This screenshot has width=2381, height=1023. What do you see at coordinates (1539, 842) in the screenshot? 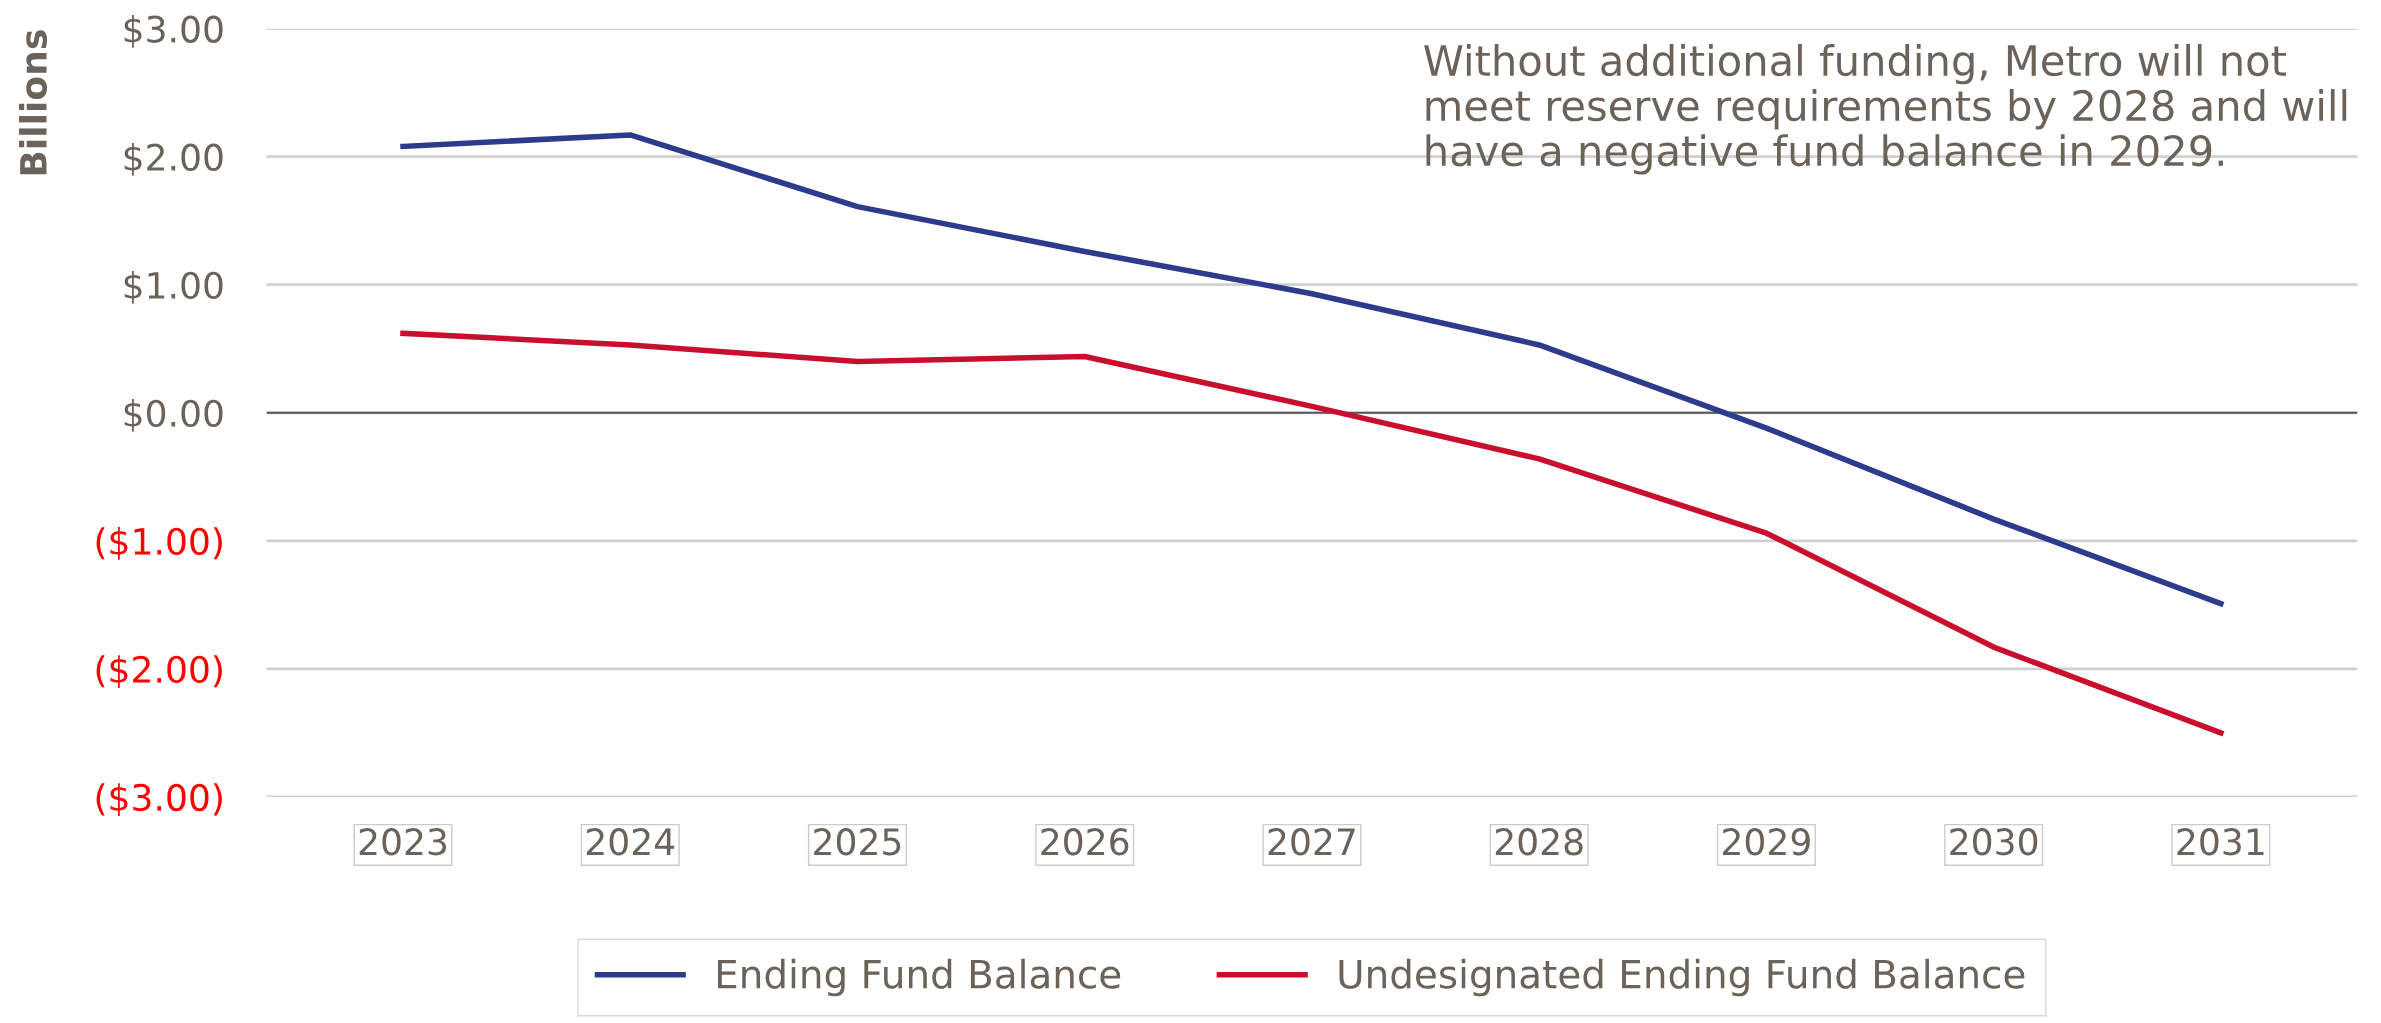
I see `x-tick-label: 2028` at bounding box center [1539, 842].